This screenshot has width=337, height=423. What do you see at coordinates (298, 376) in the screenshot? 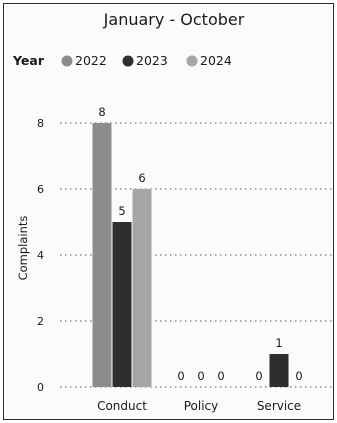
I see `data-label-service-2024: 0` at bounding box center [298, 376].